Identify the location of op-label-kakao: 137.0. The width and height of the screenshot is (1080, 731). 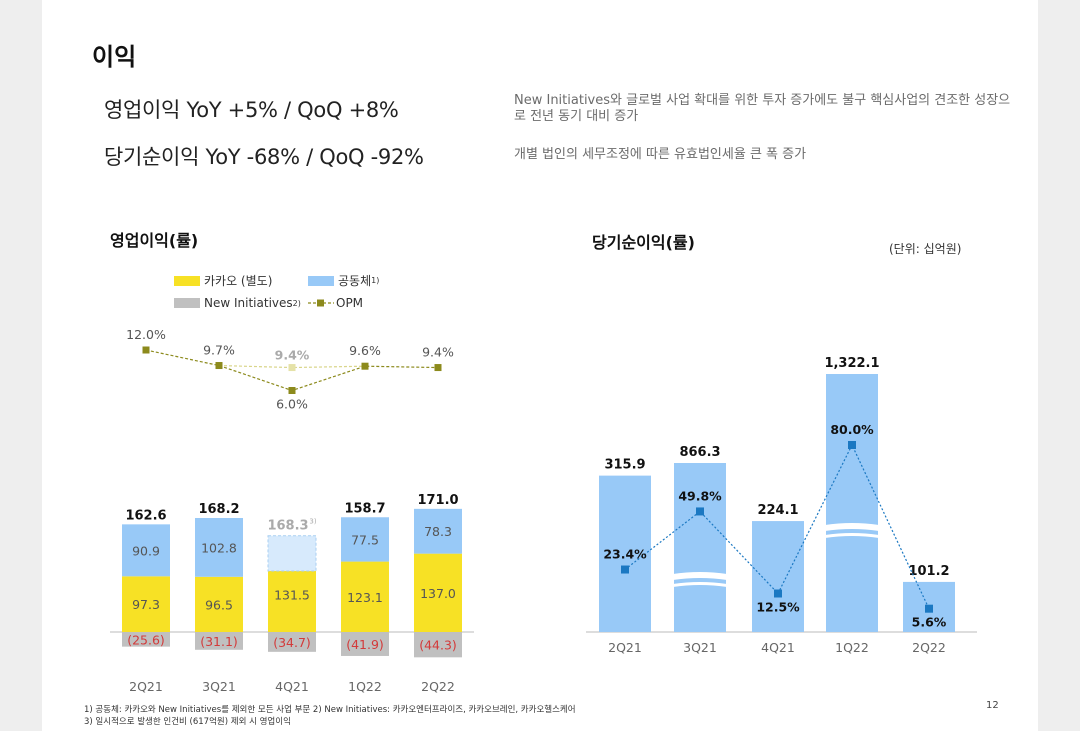
(438, 593).